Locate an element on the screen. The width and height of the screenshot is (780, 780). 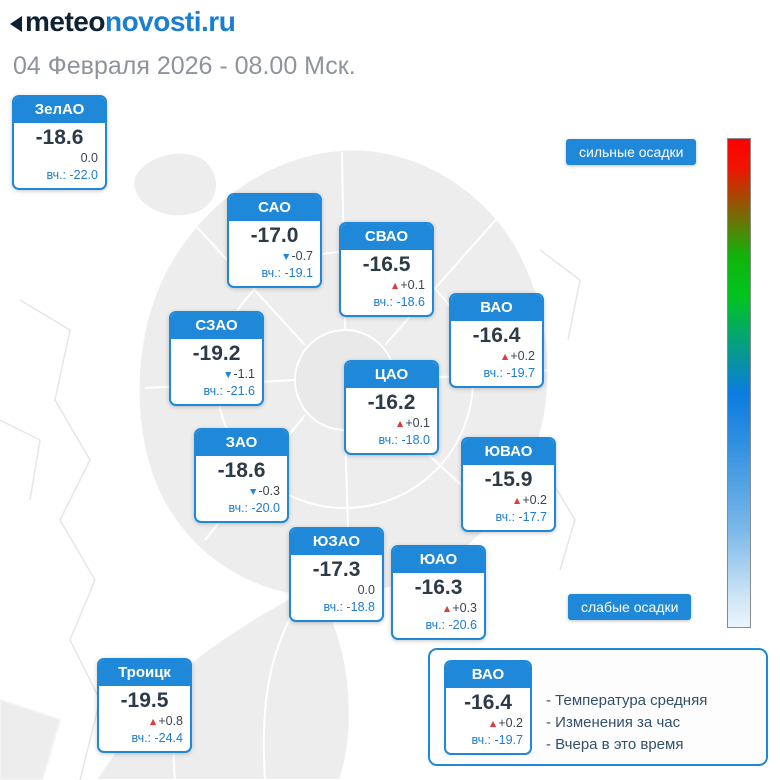
change-value: +0.3 is located at coordinates (464, 608).